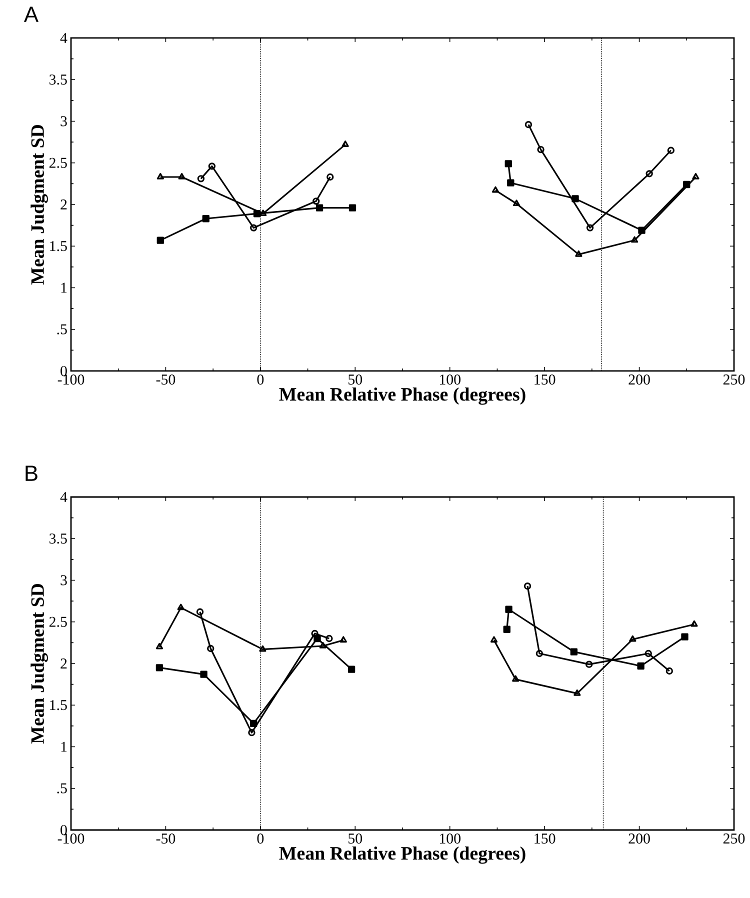 Image resolution: width=750 pixels, height=898 pixels. Describe the element at coordinates (31, 14) in the screenshot. I see `chart-title: A` at that location.